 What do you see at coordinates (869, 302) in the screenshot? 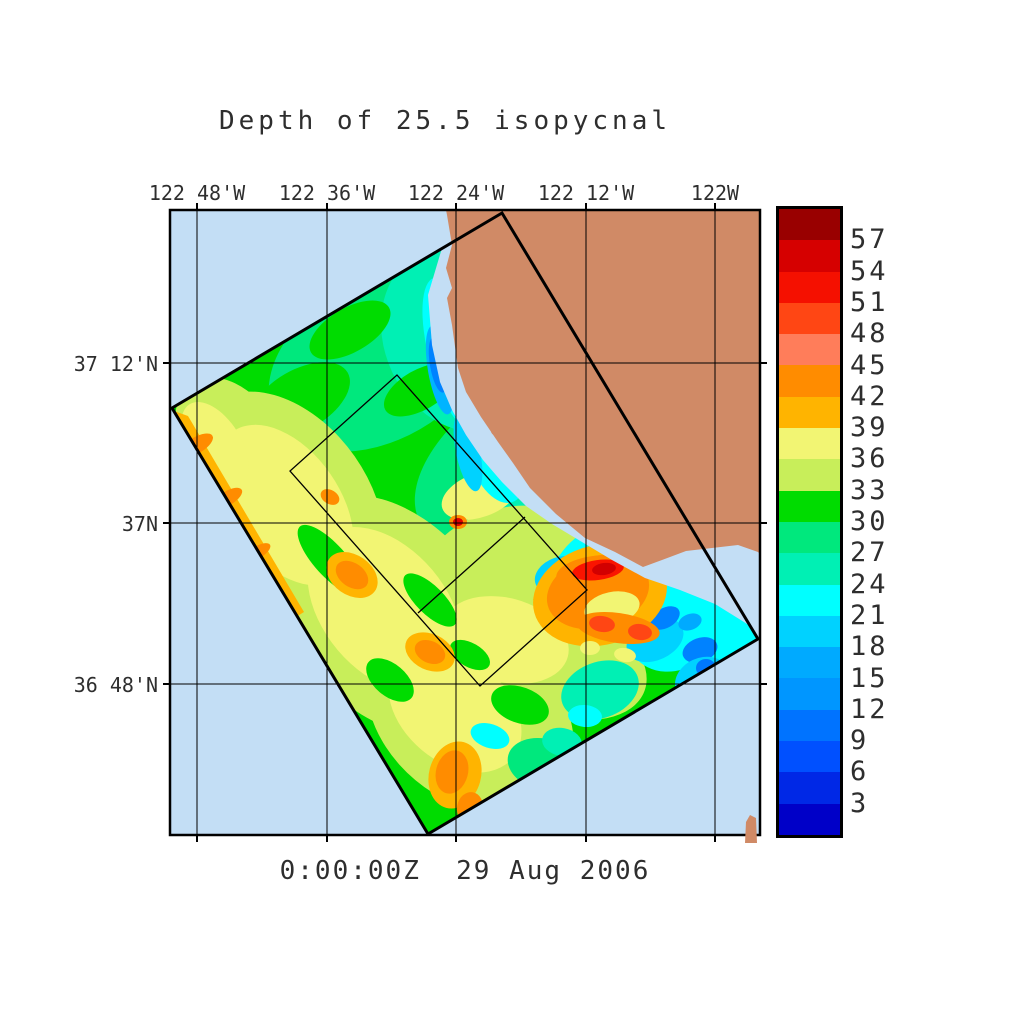
I see `colorbar-tick-label: 51` at bounding box center [869, 302].